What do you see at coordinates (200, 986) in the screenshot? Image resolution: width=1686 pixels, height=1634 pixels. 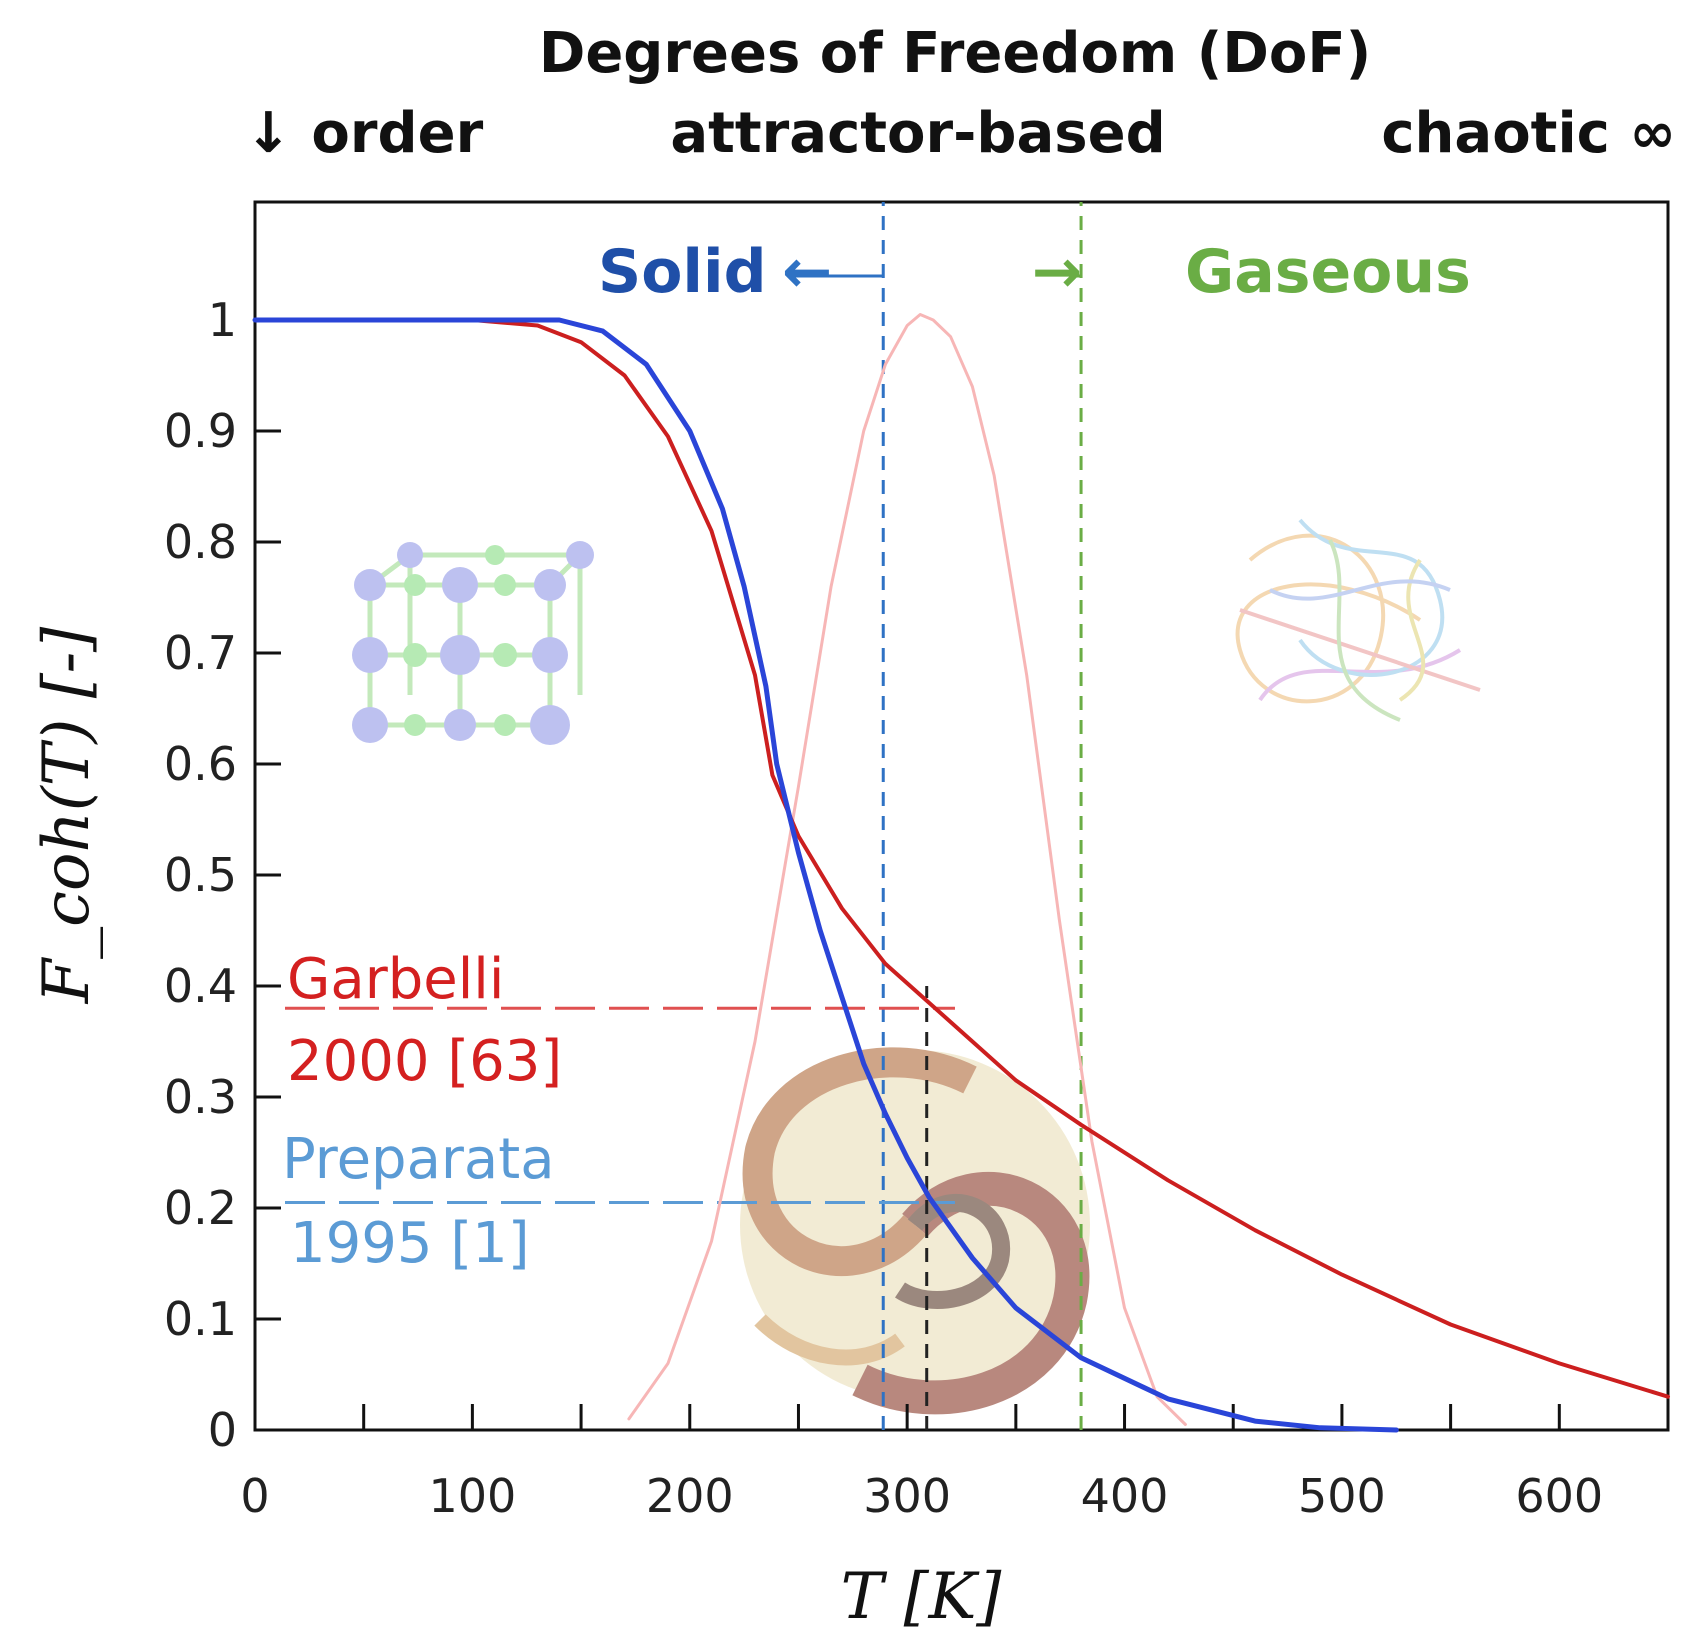 I see `y-tick-label: 0.4` at bounding box center [200, 986].